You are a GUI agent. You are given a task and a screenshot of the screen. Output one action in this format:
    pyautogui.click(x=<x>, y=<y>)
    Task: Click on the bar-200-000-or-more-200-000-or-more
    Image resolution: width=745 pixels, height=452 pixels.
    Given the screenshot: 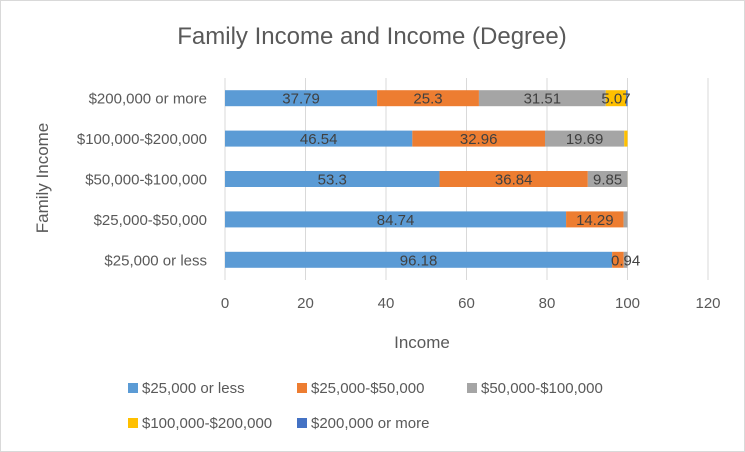 What is the action you would take?
    pyautogui.click(x=627, y=98)
    